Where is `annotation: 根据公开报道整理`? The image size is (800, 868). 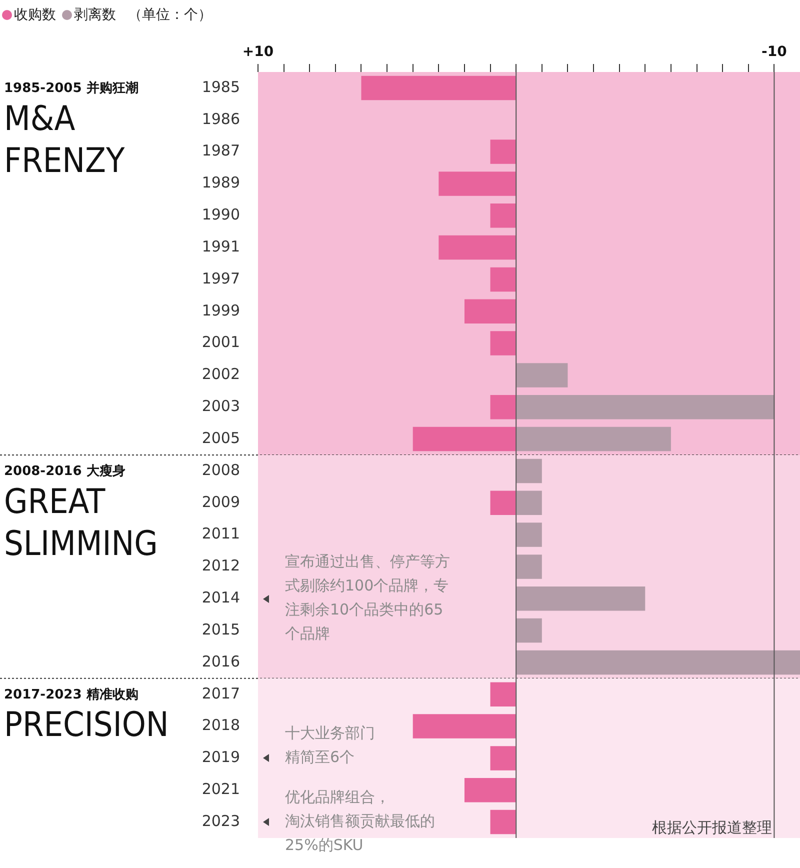
annotation: 根据公开报道整理 is located at coordinates (712, 827).